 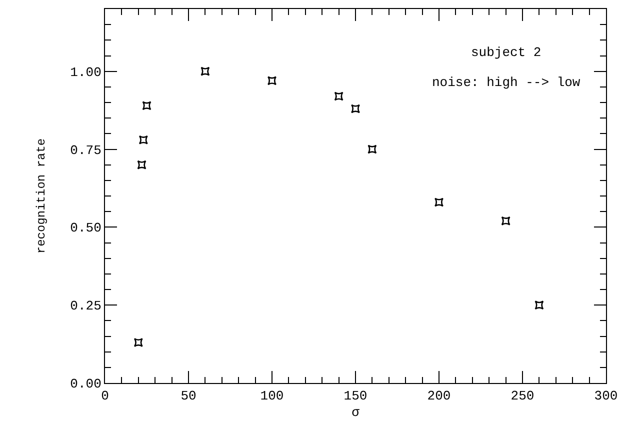 I want to click on annotation: noise: high --> low, so click(x=506, y=82).